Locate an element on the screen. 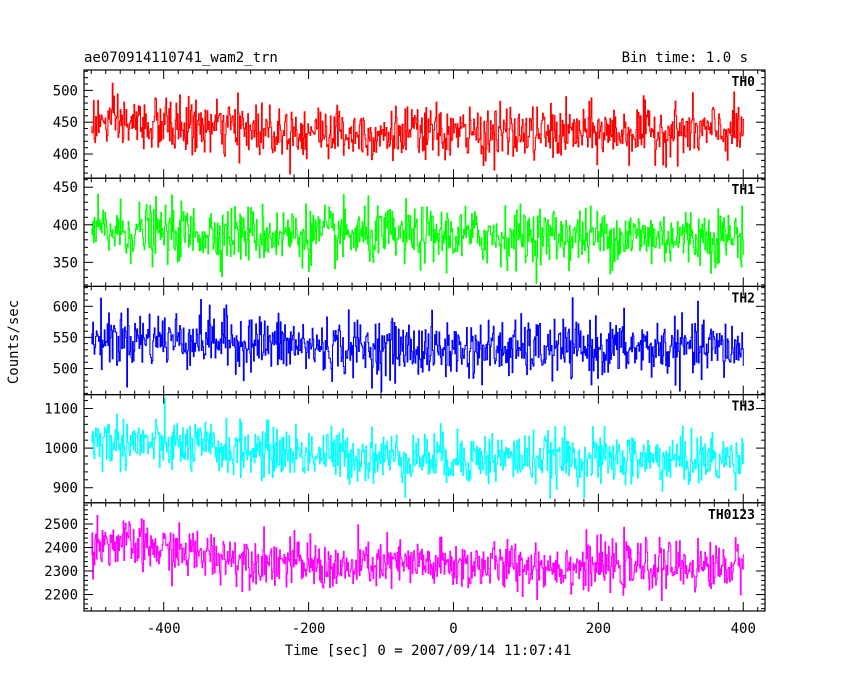 Image resolution: width=850 pixels, height=680 pixels. series-line-th3 is located at coordinates (417, 448).